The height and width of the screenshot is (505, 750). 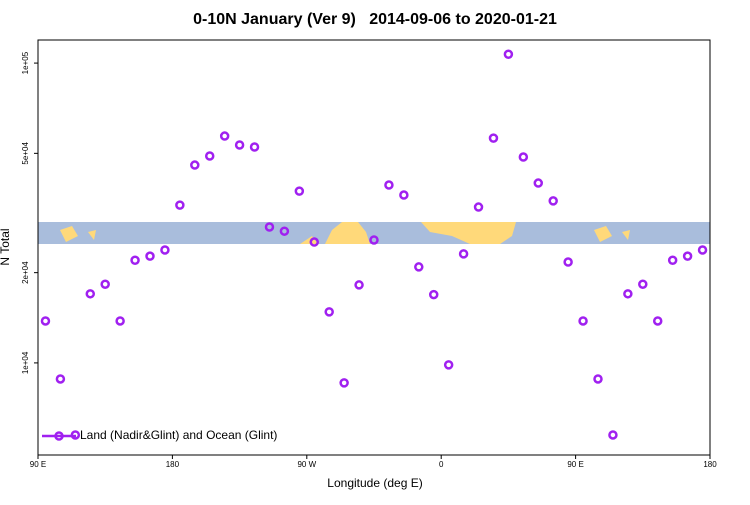 What do you see at coordinates (25, 362) in the screenshot?
I see `y-tick-label: 1e+04` at bounding box center [25, 362].